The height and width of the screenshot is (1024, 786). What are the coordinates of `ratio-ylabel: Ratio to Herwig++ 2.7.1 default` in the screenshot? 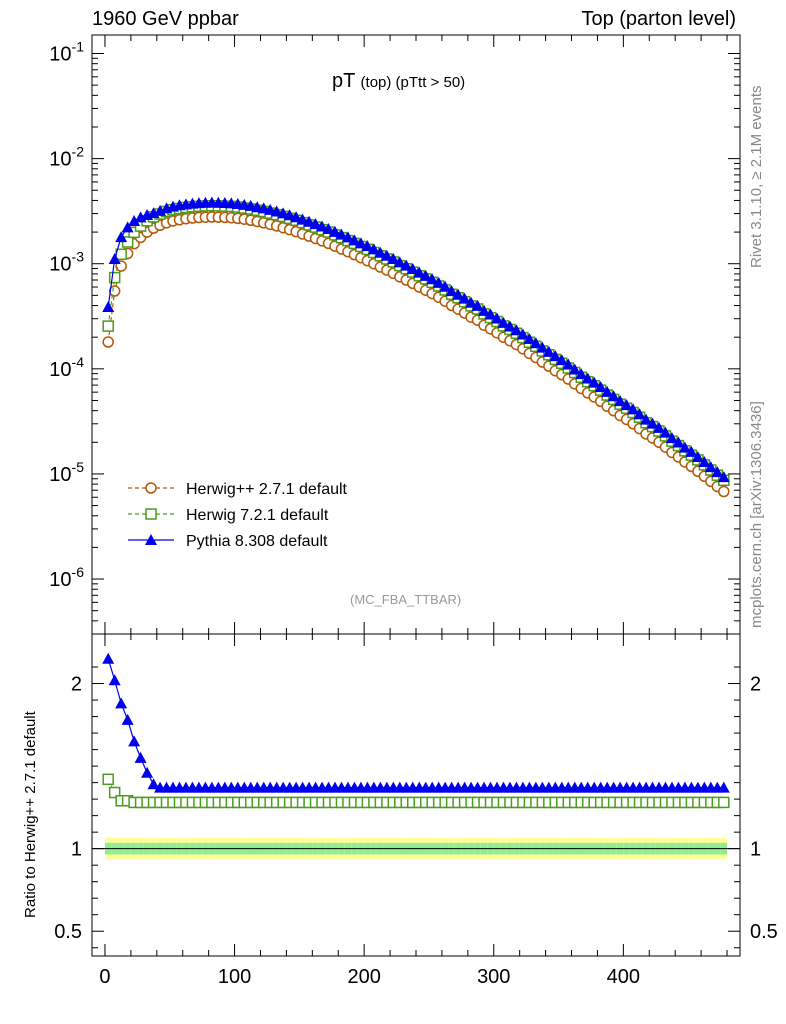 It's located at (30, 814).